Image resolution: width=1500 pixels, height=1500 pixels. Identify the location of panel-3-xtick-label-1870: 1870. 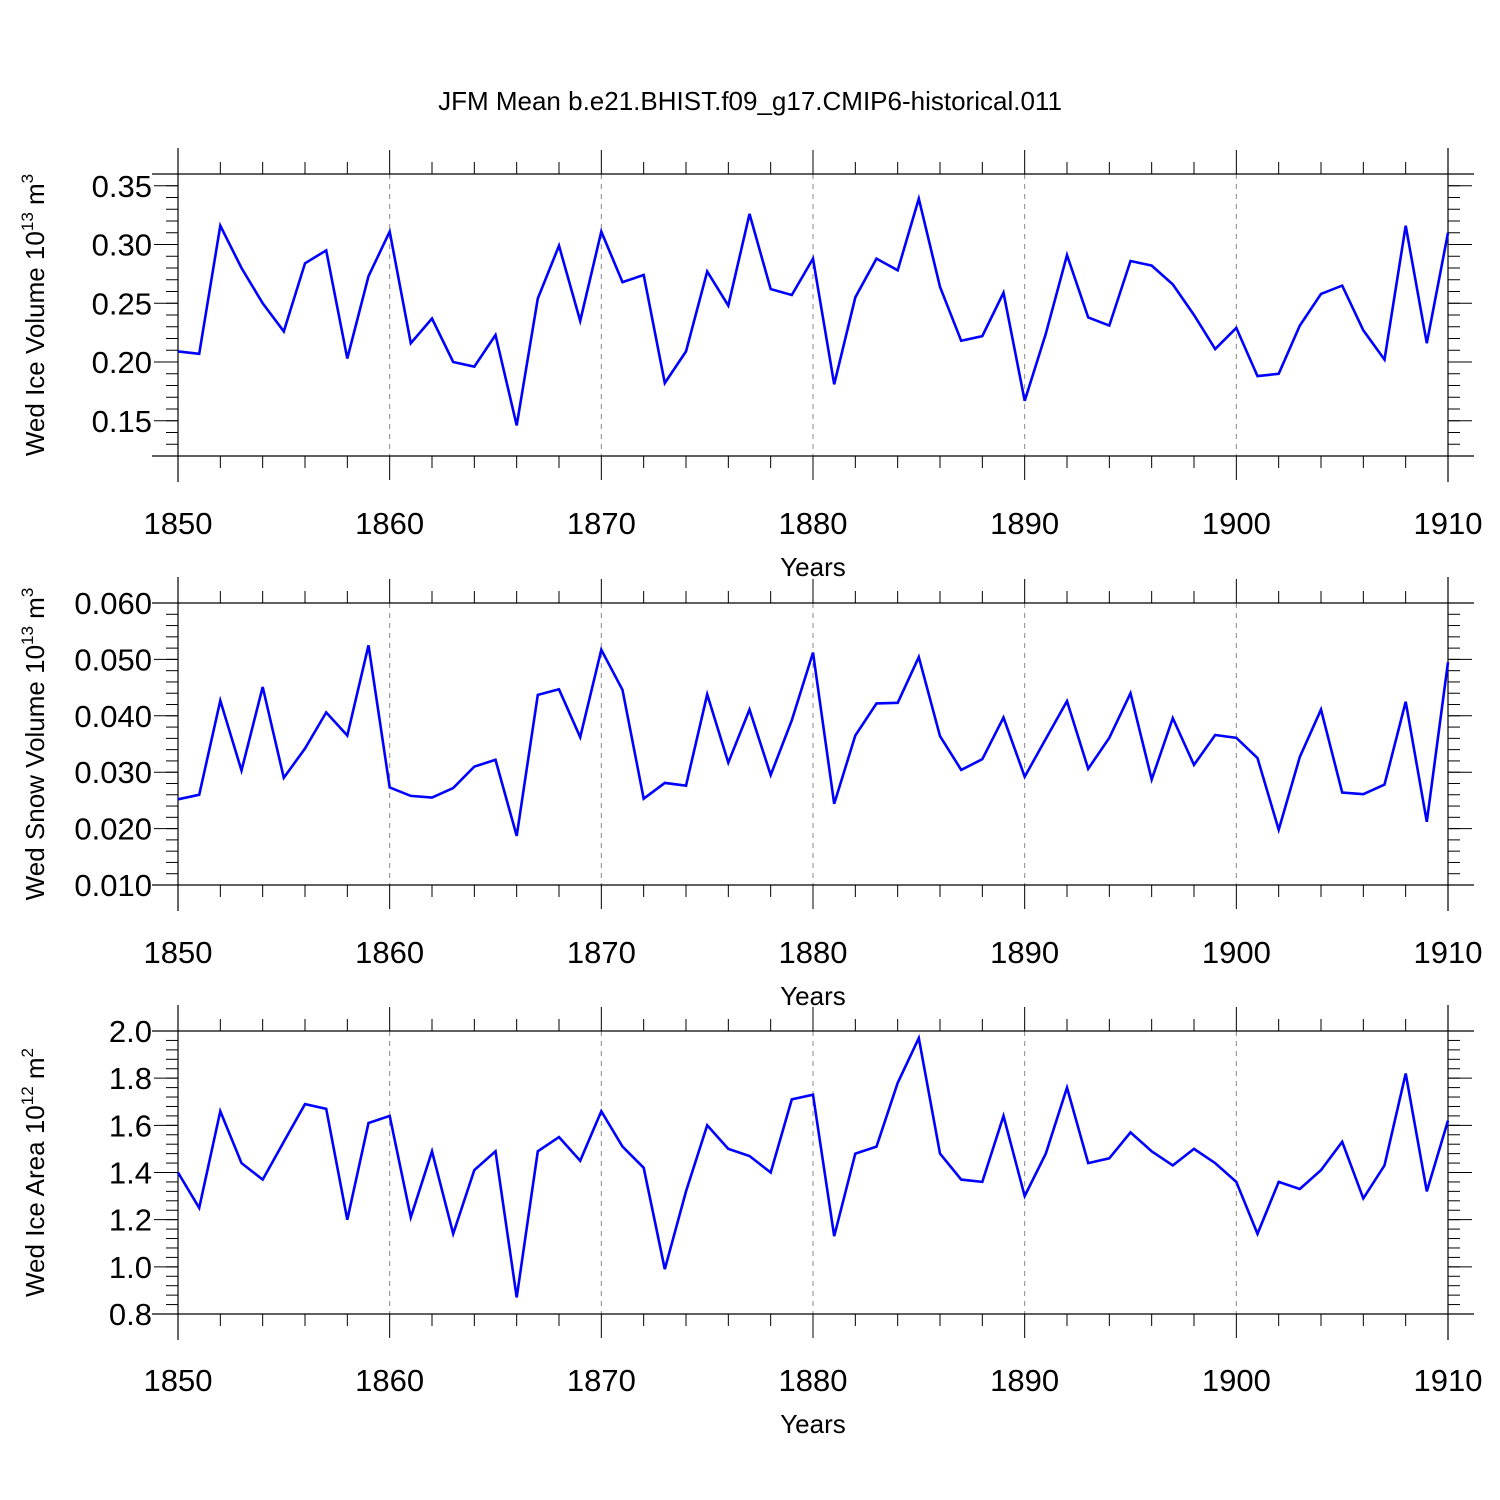
(601, 1380).